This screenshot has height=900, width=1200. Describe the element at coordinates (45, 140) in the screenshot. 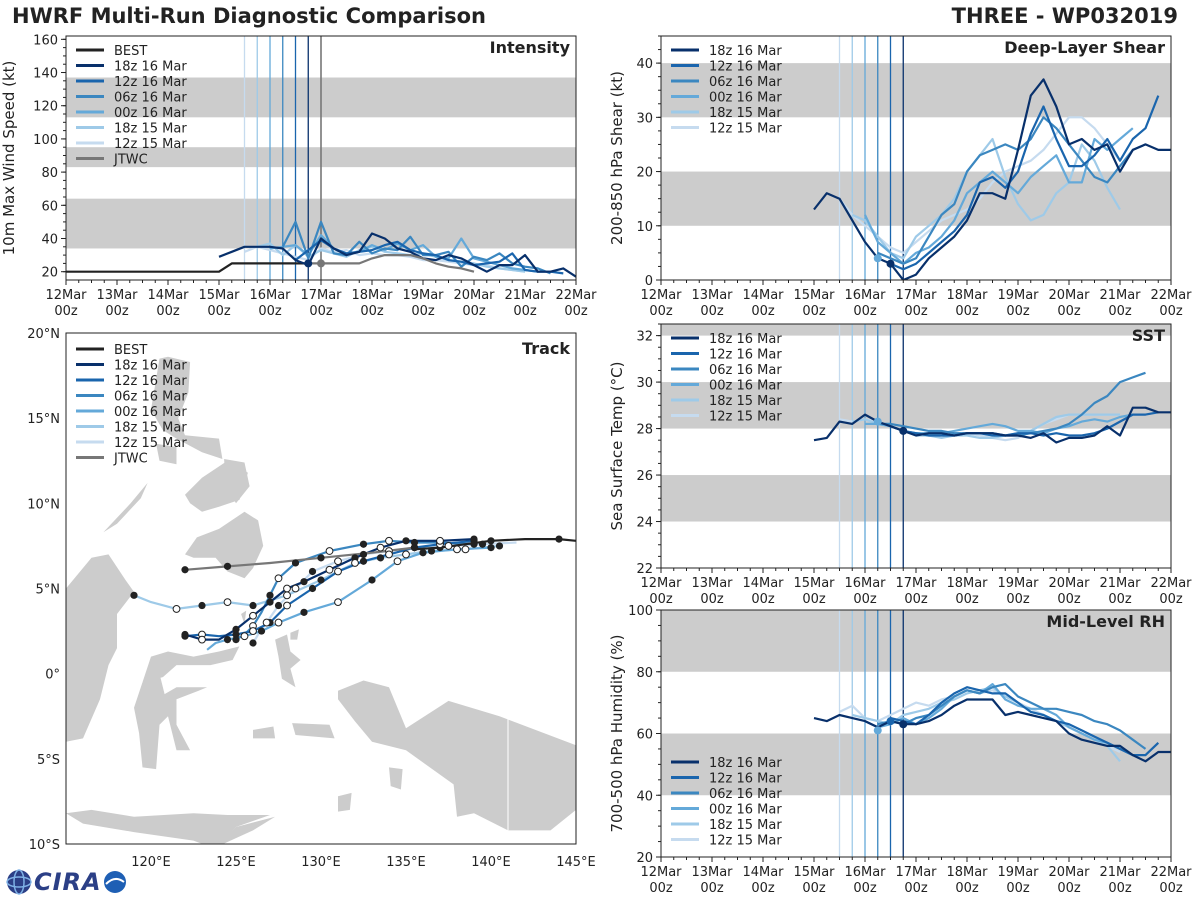

I see `y-tick-label: 100` at that location.